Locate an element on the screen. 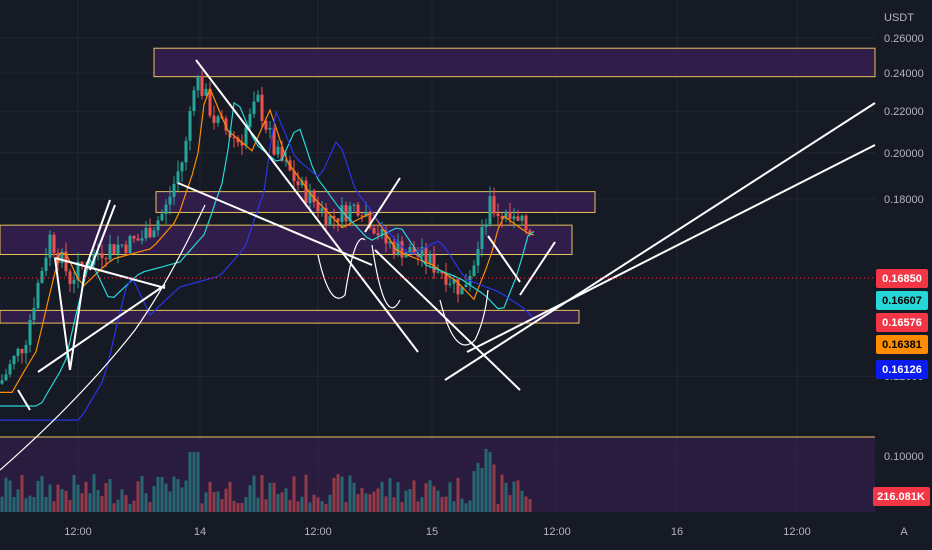  time-tick-label: 15 is located at coordinates (432, 532).